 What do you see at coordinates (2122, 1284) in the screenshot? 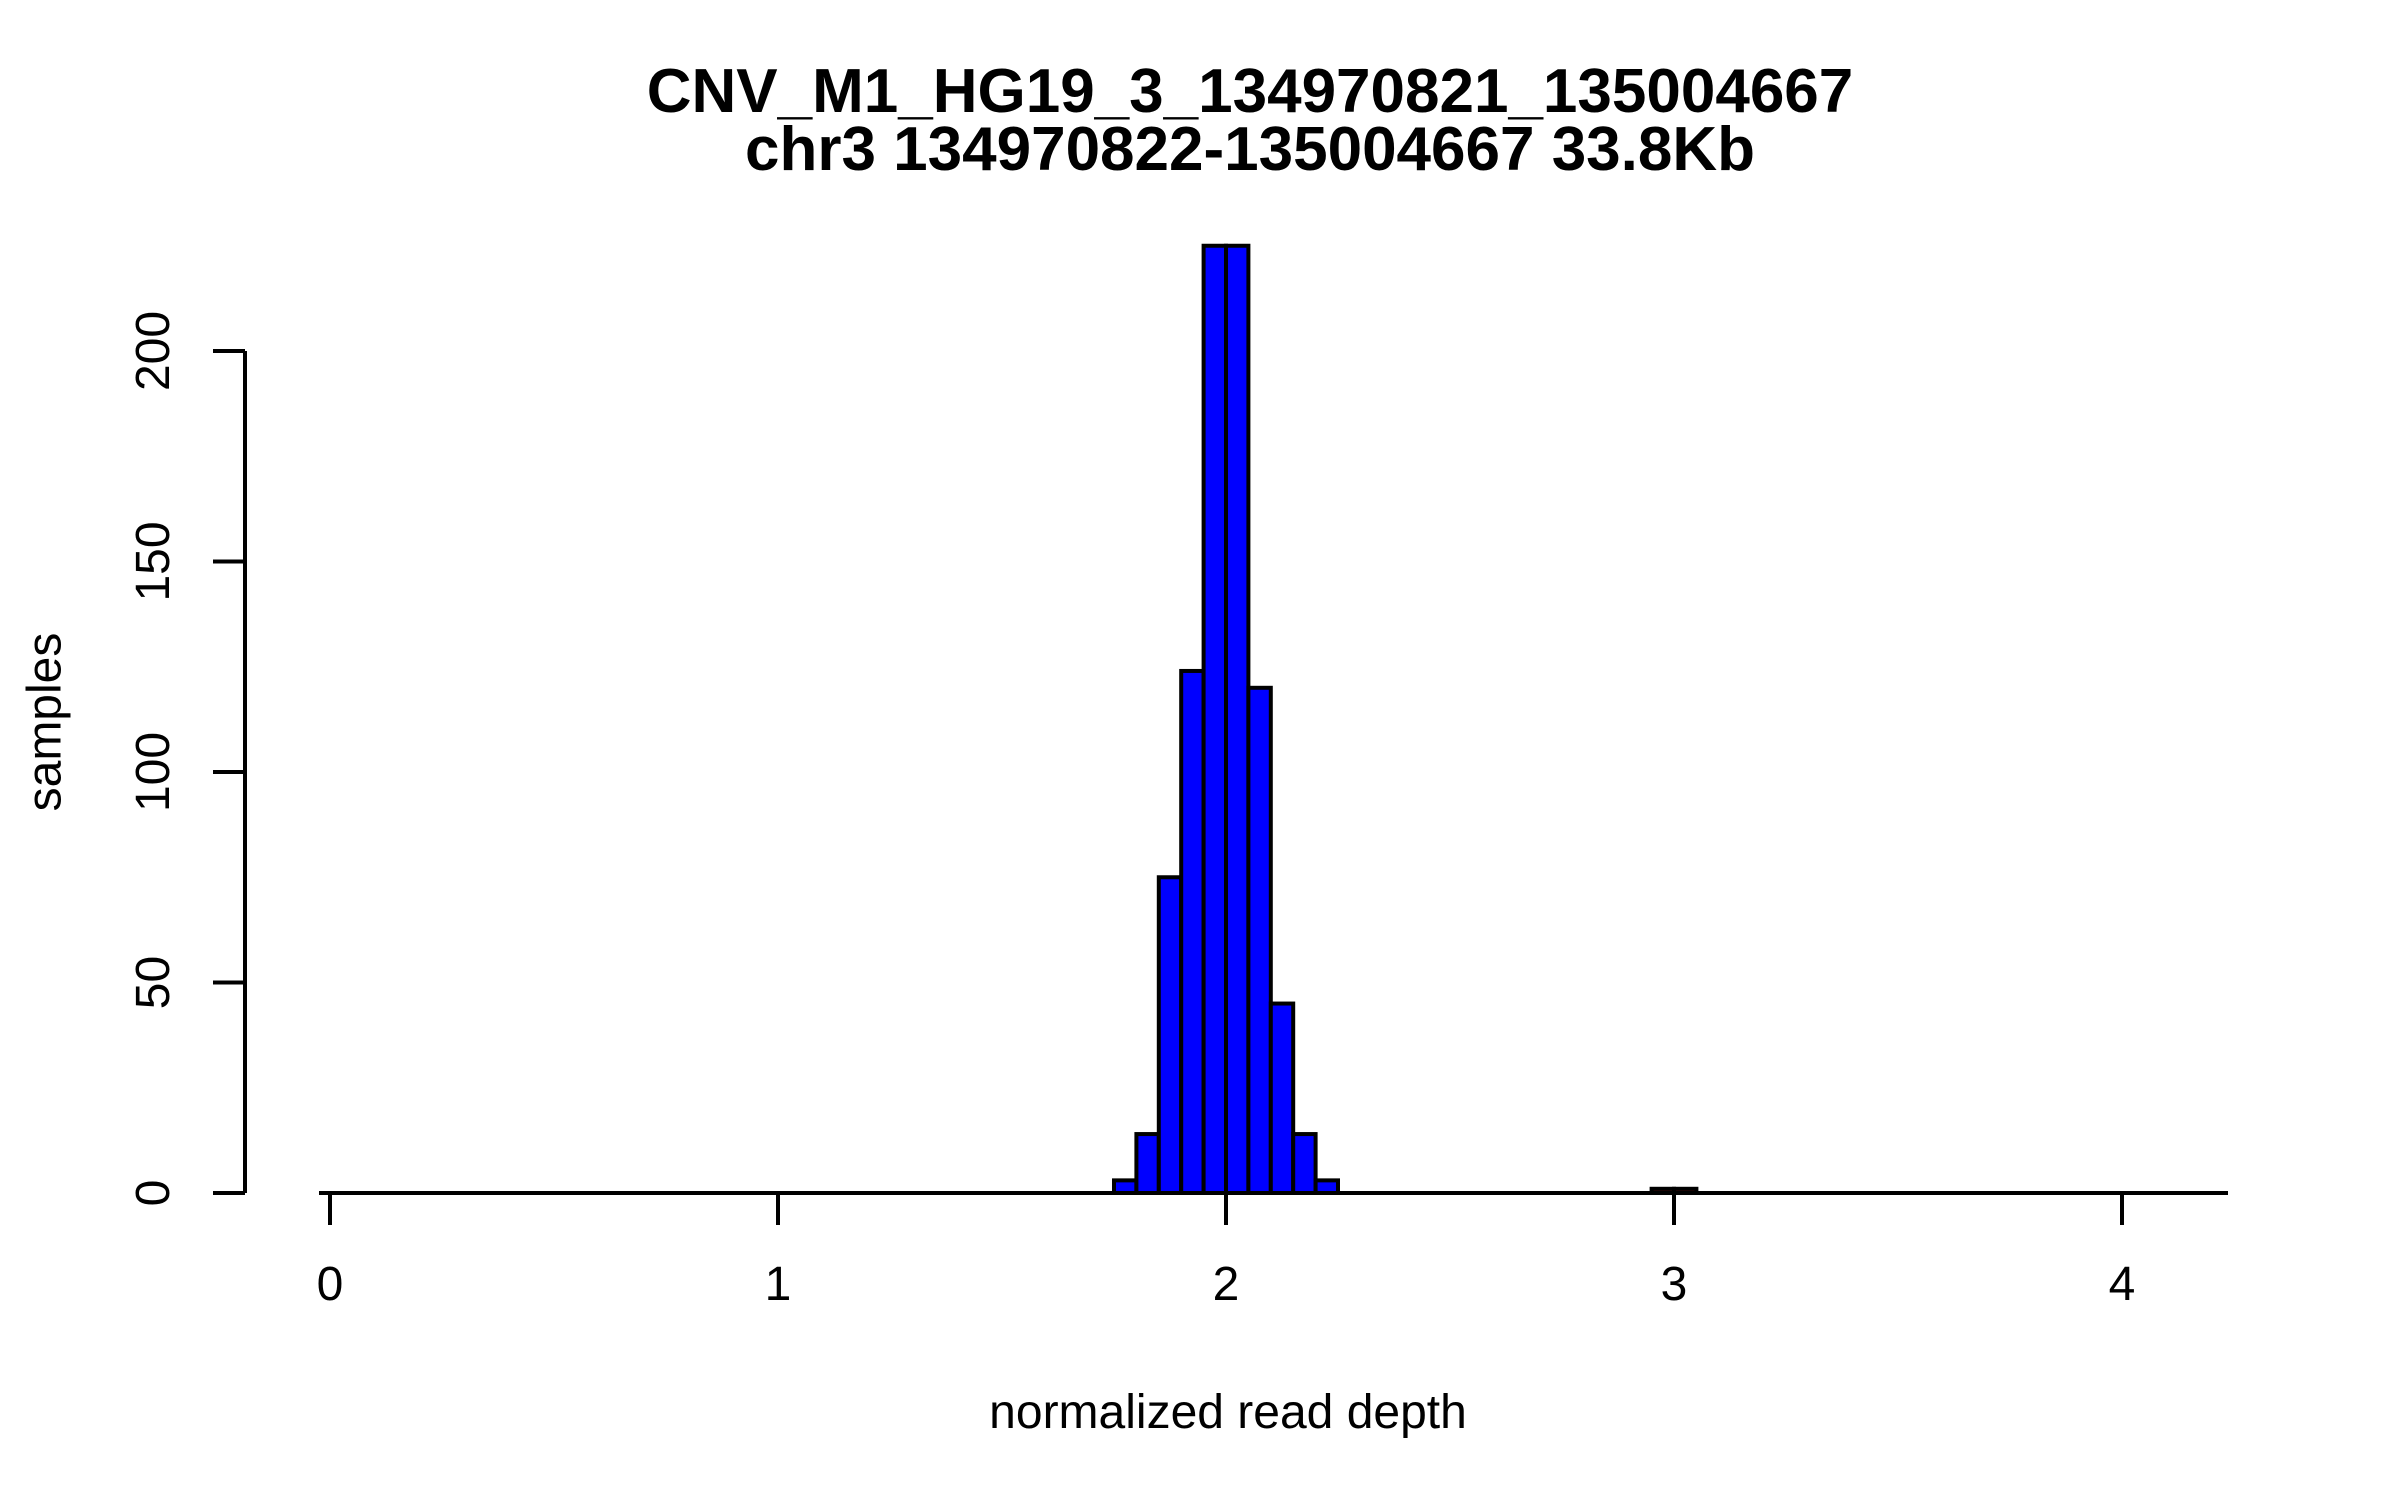
I see `x-tick-label: 4` at bounding box center [2122, 1284].